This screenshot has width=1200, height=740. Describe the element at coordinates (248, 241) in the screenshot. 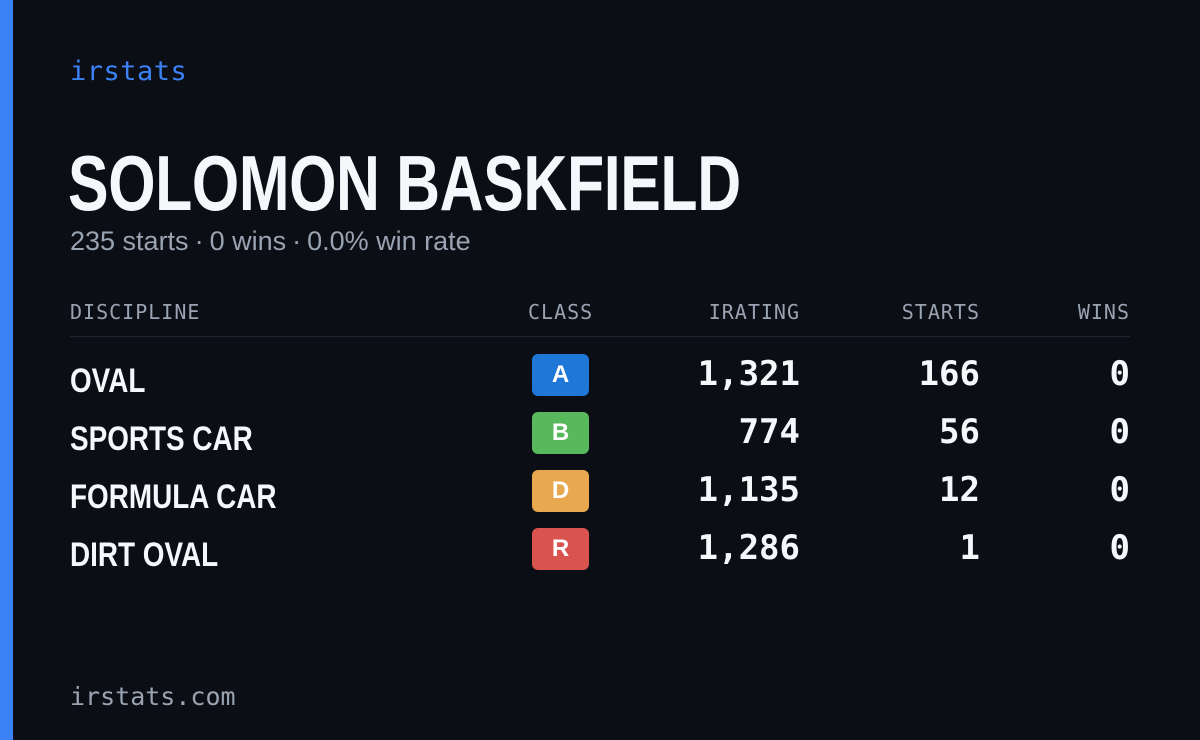

I see `wins-summary: 0 wins` at that location.